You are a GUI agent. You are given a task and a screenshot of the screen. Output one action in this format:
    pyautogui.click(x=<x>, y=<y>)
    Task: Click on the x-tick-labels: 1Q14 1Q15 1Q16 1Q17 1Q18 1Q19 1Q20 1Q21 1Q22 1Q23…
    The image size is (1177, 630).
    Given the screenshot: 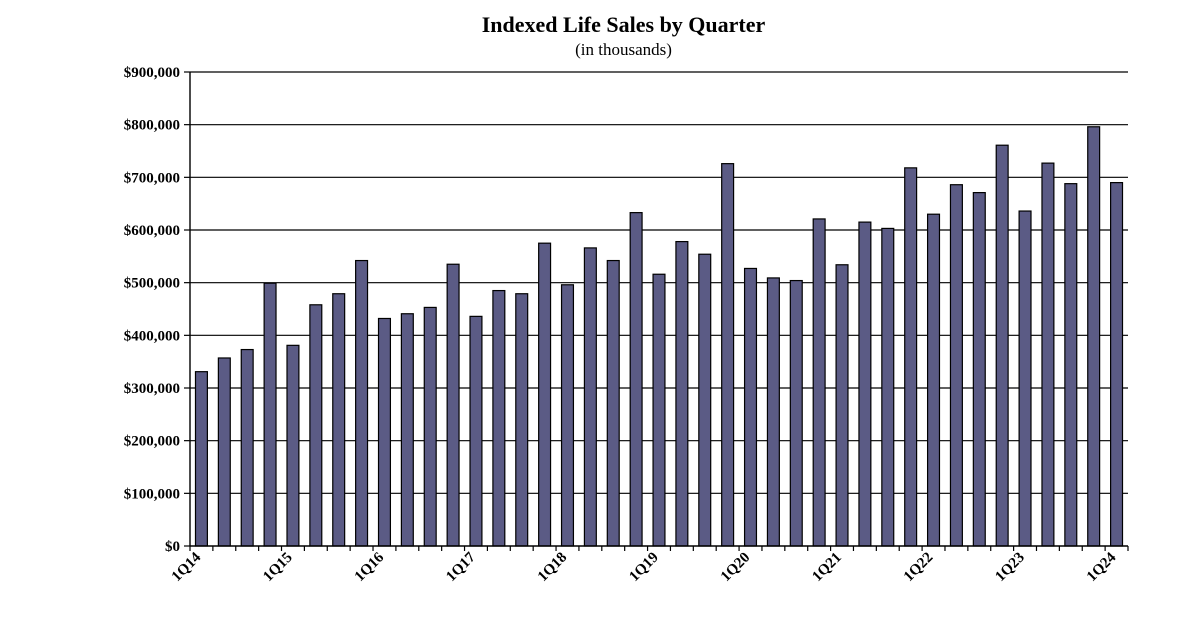 What is the action you would take?
    pyautogui.click(x=644, y=567)
    